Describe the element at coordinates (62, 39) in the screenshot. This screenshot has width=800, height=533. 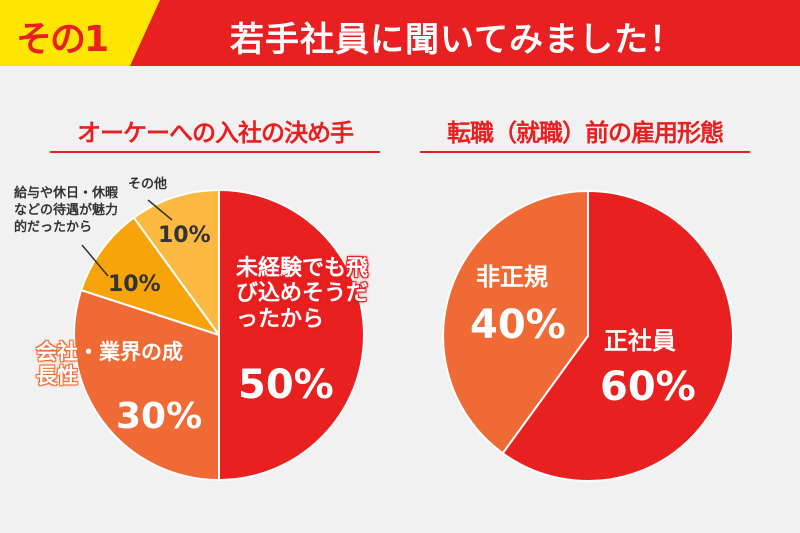
I see `badge-text: その1` at that location.